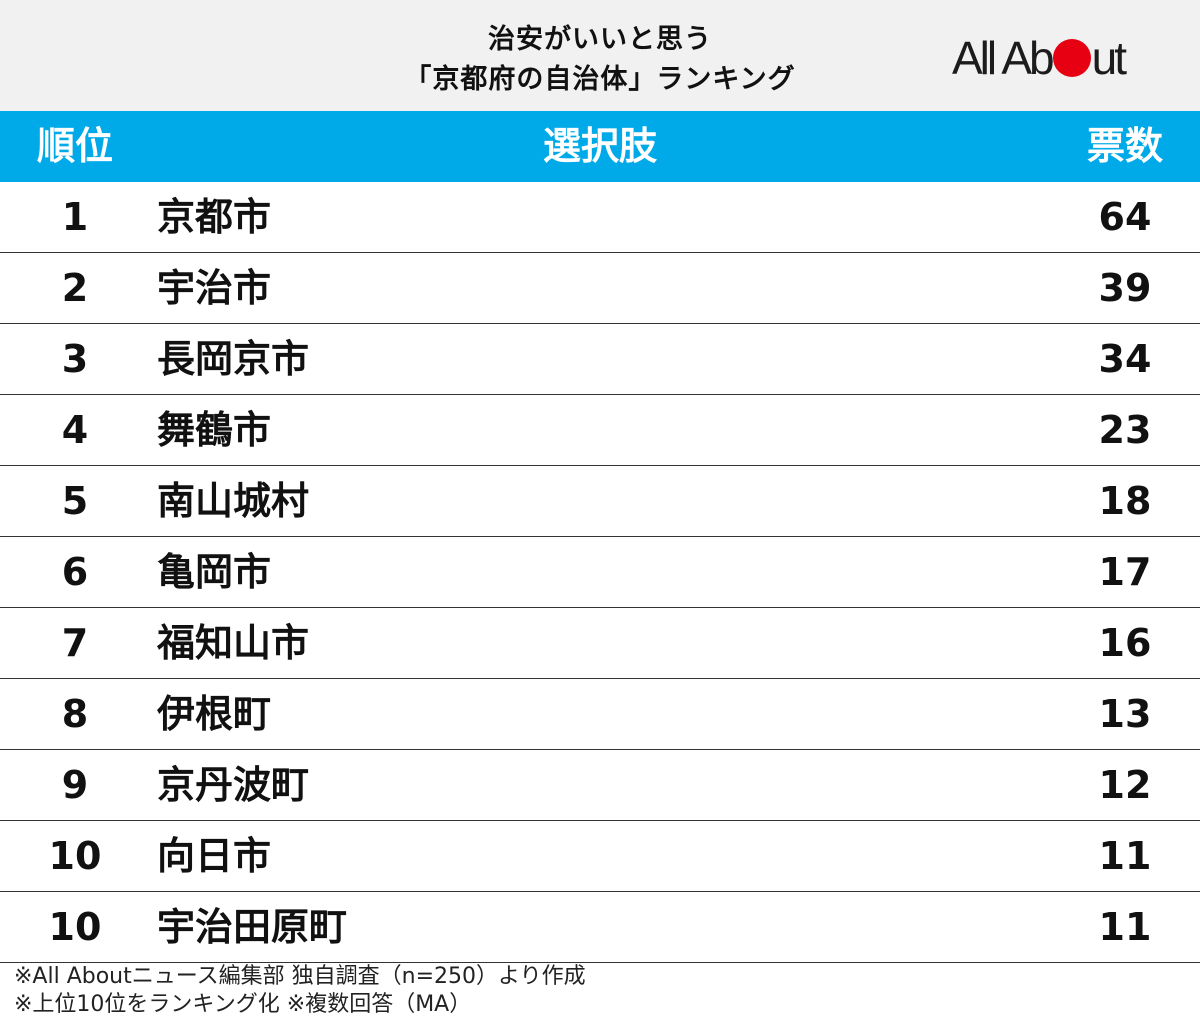 The height and width of the screenshot is (1032, 1200). I want to click on table-row: 3 長岡京市 34, so click(600, 359).